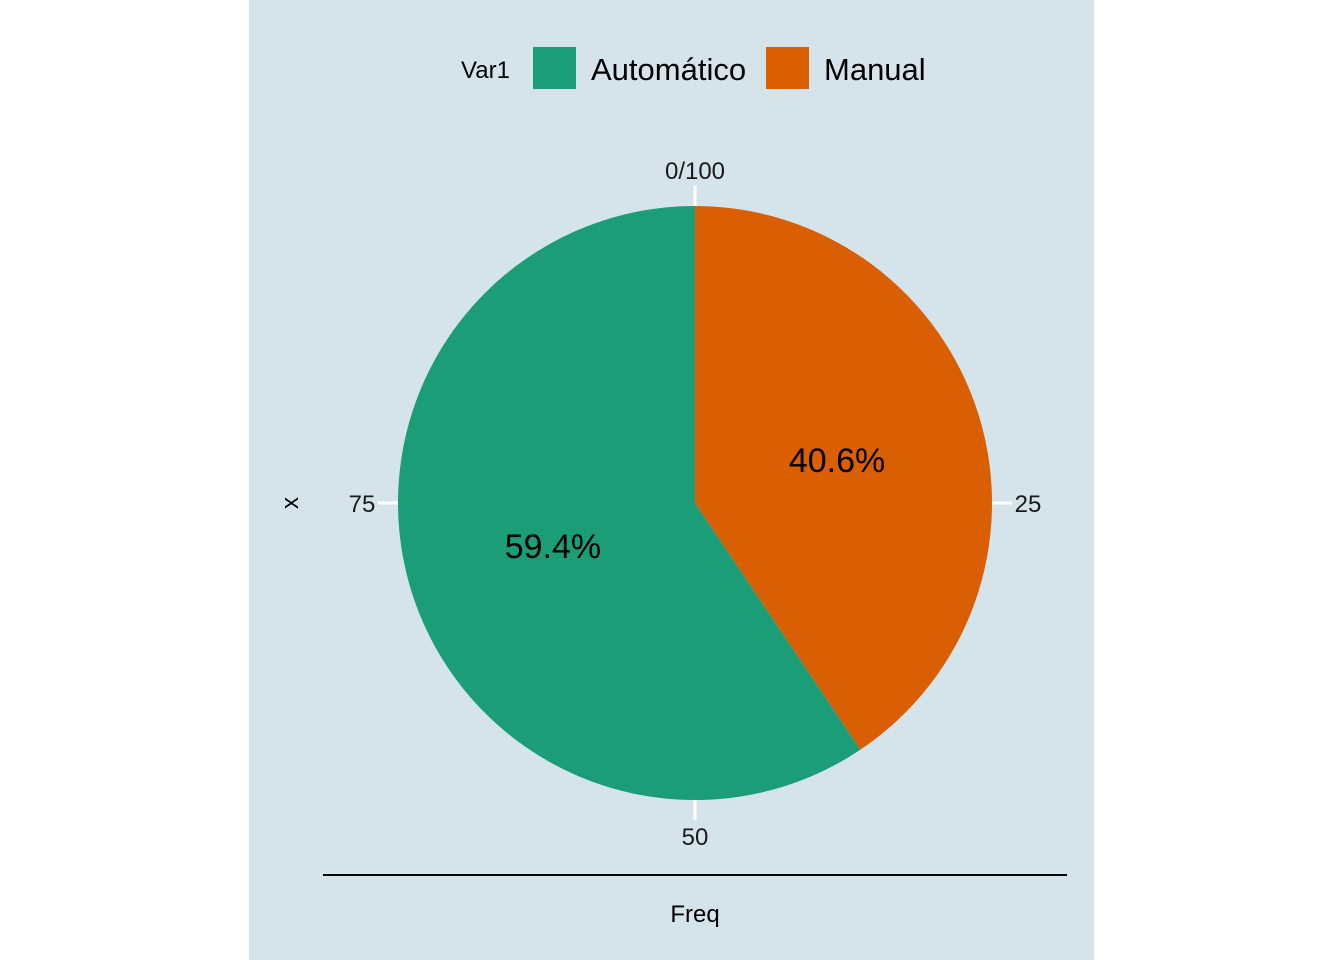 This screenshot has height=960, width=1344. Describe the element at coordinates (1028, 504) in the screenshot. I see `tick-label-25: 25` at that location.